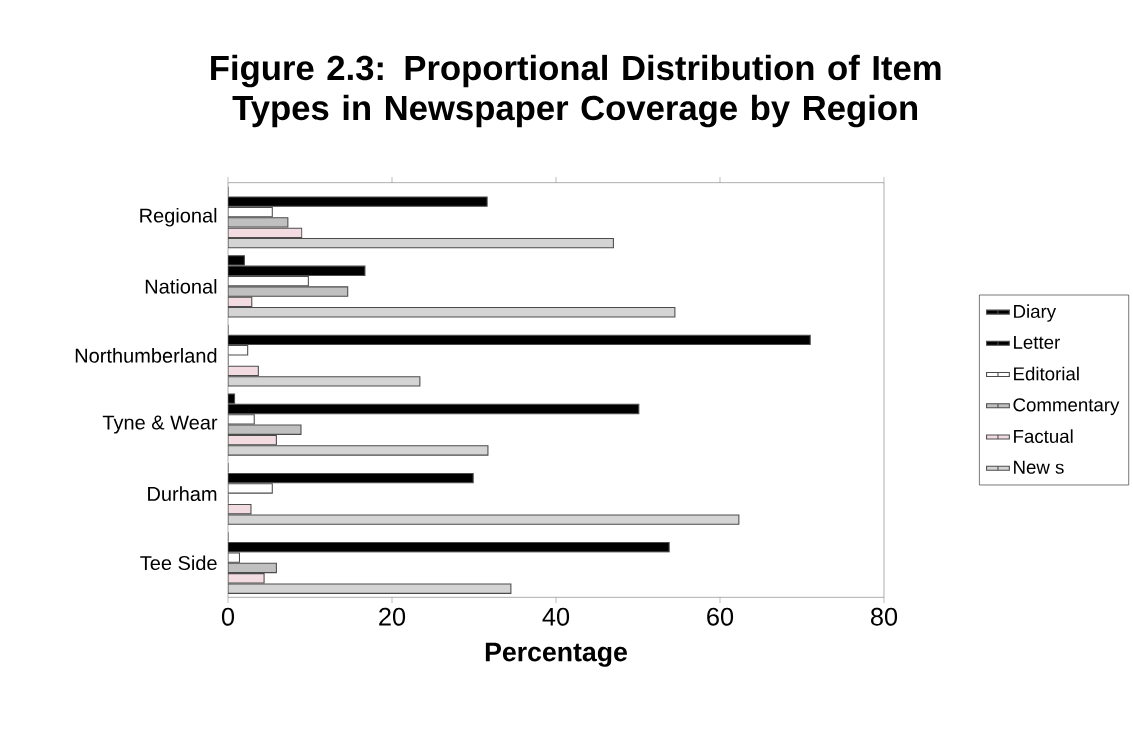 This screenshot has height=748, width=1133. Describe the element at coordinates (1043, 436) in the screenshot. I see `legend-label: Factual` at that location.